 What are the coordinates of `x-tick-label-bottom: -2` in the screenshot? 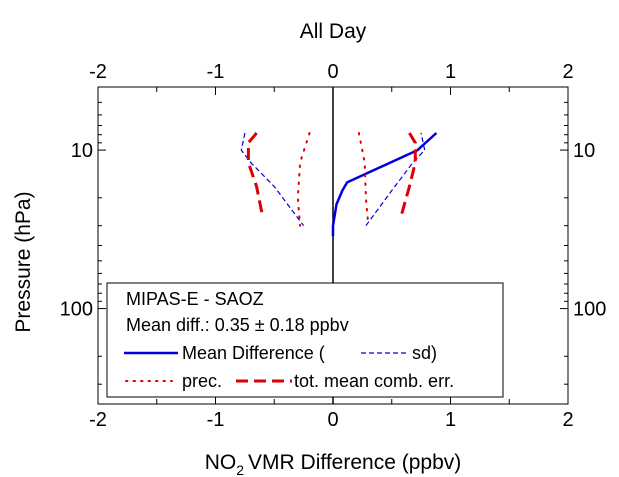 It's located at (98, 420).